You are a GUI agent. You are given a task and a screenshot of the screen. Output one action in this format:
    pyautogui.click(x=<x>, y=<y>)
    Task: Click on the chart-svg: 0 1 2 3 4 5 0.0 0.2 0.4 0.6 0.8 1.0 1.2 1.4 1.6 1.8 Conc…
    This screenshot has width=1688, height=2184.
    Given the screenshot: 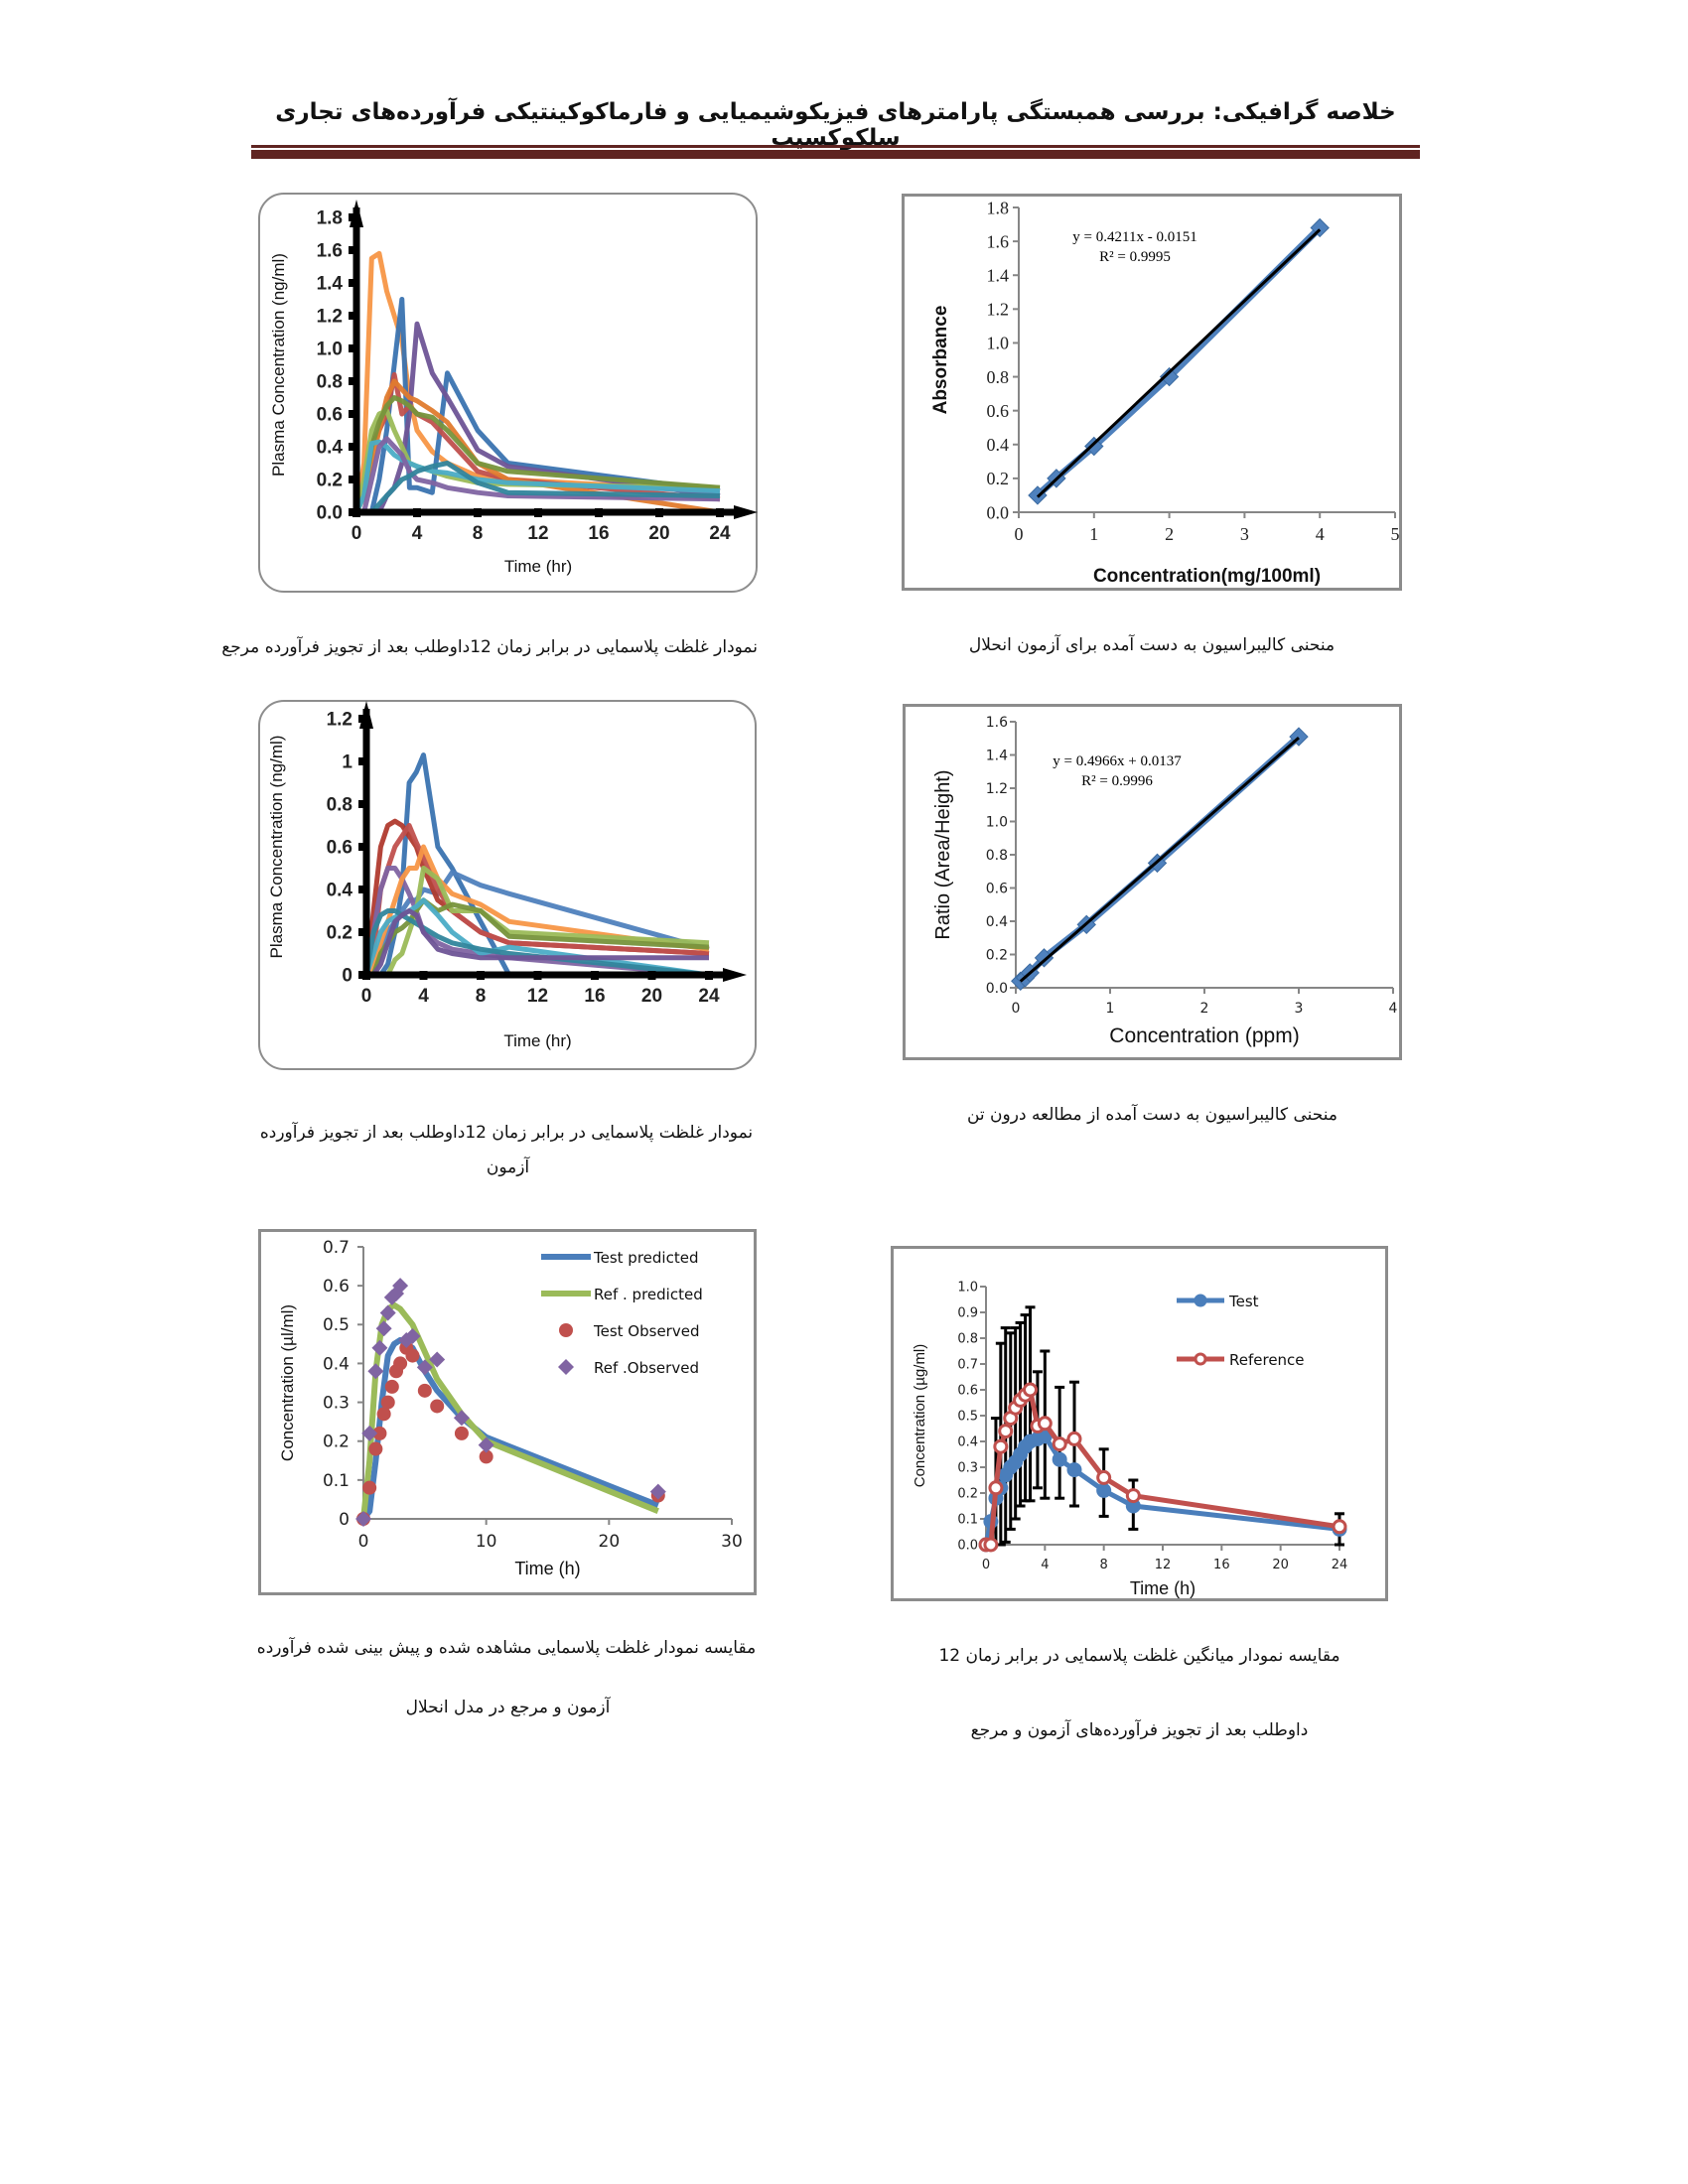 What is the action you would take?
    pyautogui.click(x=1165, y=392)
    